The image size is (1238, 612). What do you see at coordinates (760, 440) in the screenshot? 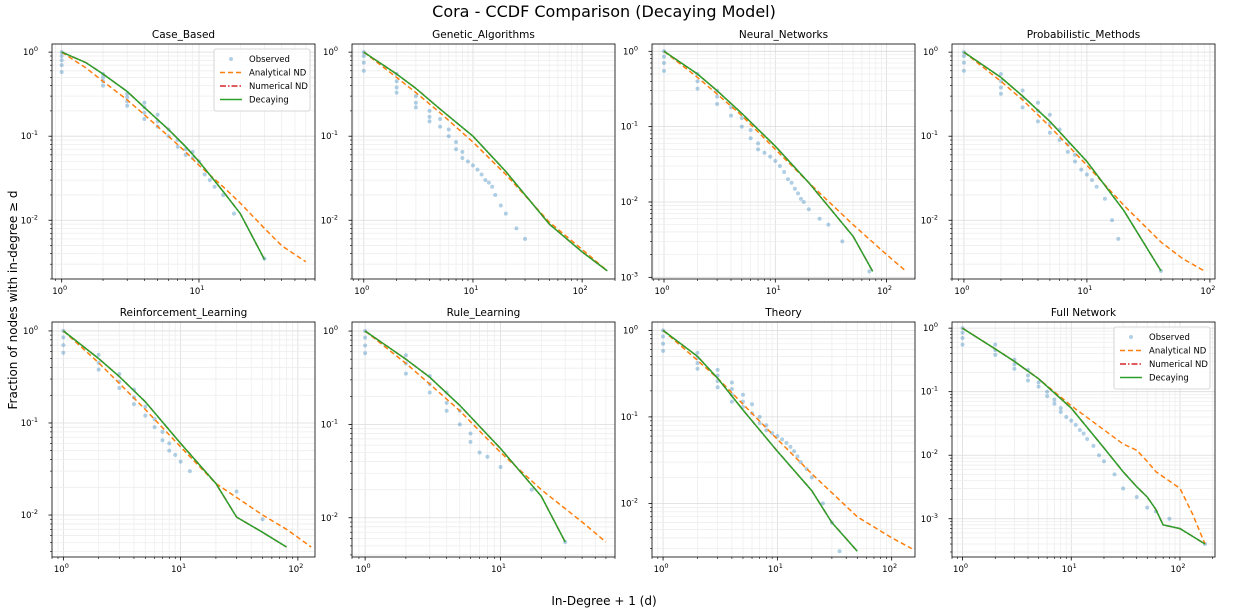
I see `decaying-line` at bounding box center [760, 440].